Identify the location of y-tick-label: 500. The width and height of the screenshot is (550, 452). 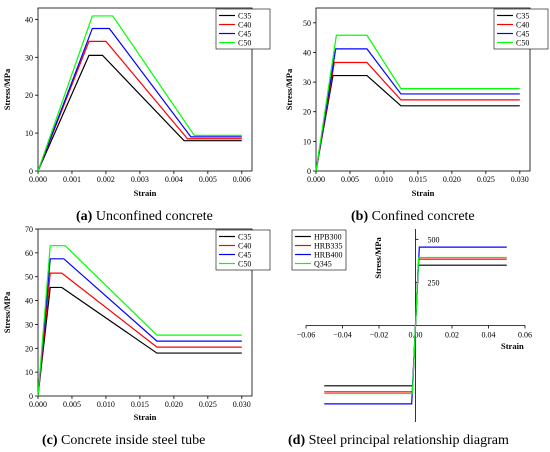
(434, 239).